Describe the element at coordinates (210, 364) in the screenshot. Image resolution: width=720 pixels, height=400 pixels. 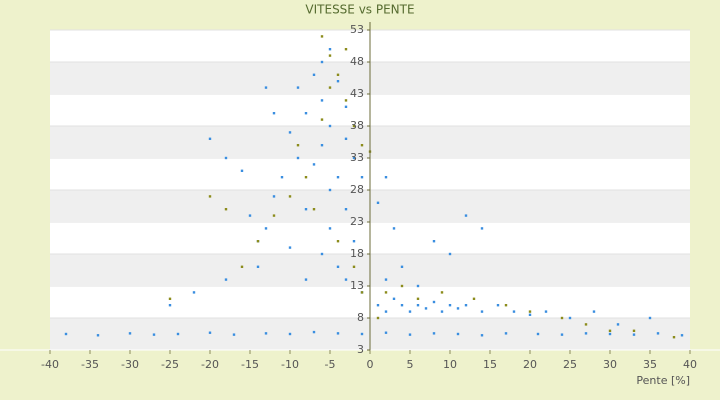
I see `x-tick-label: -20` at that location.